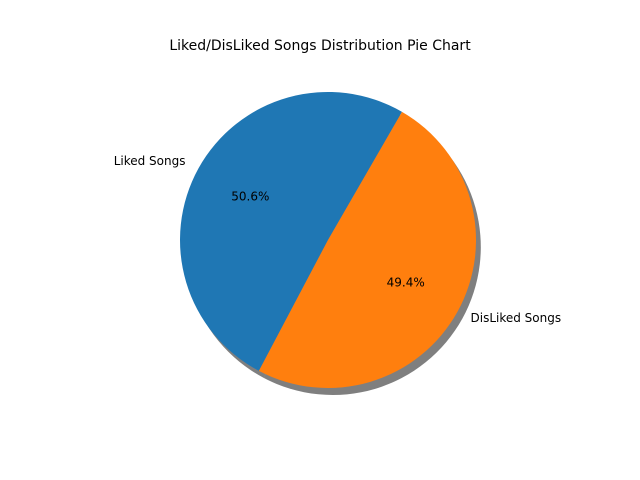 The height and width of the screenshot is (480, 640). What do you see at coordinates (150, 161) in the screenshot?
I see `slice-label-liked-songs: Liked Songs` at bounding box center [150, 161].